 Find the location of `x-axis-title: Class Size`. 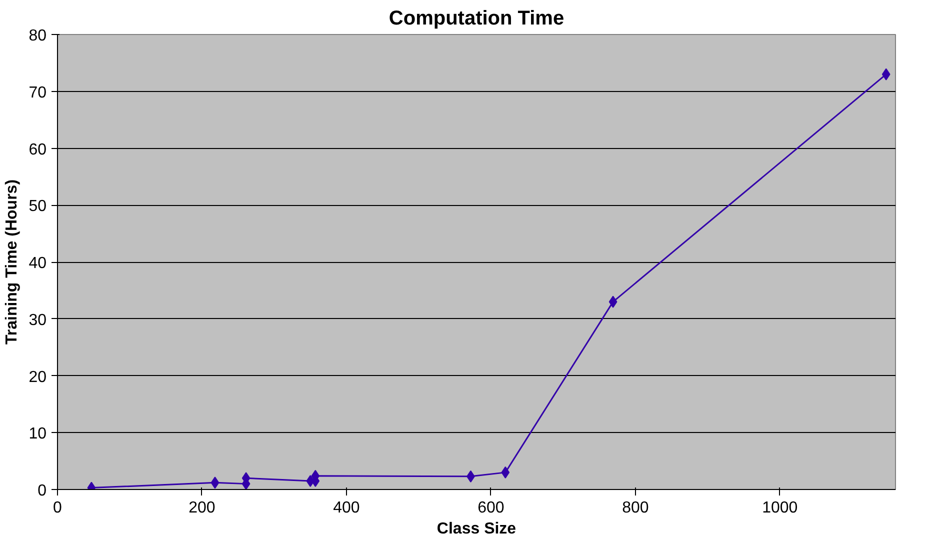

x-axis-title: Class Size is located at coordinates (476, 529).